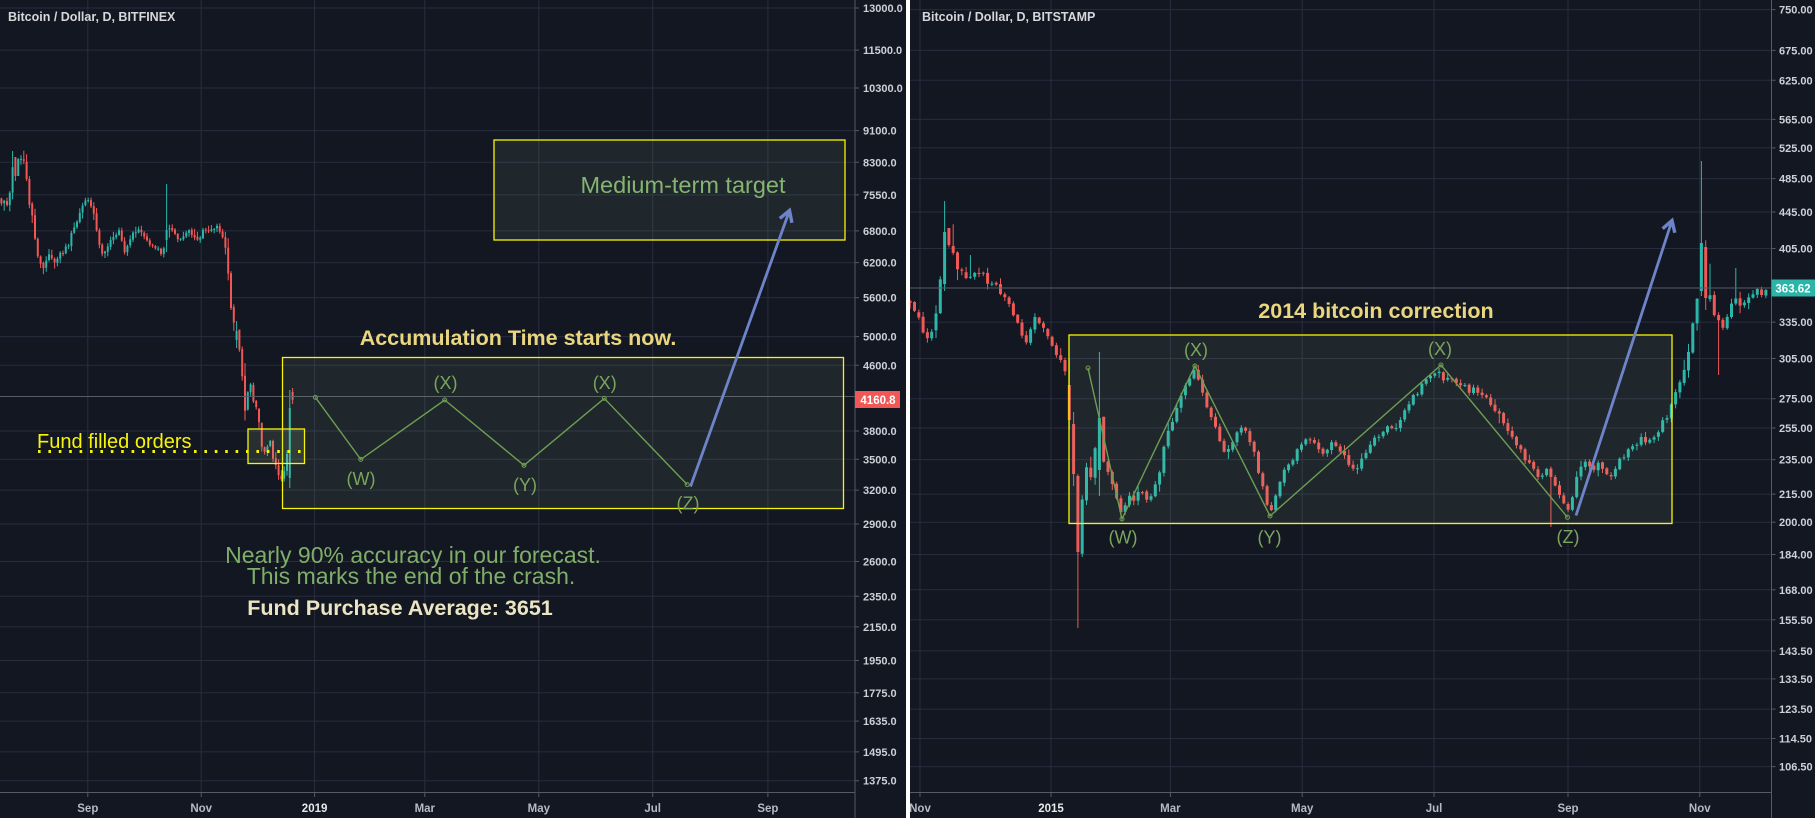 The height and width of the screenshot is (818, 1815). Describe the element at coordinates (1008, 17) in the screenshot. I see `svg-text: Bitcoin / Dollar, D, BITSTAMP` at that location.